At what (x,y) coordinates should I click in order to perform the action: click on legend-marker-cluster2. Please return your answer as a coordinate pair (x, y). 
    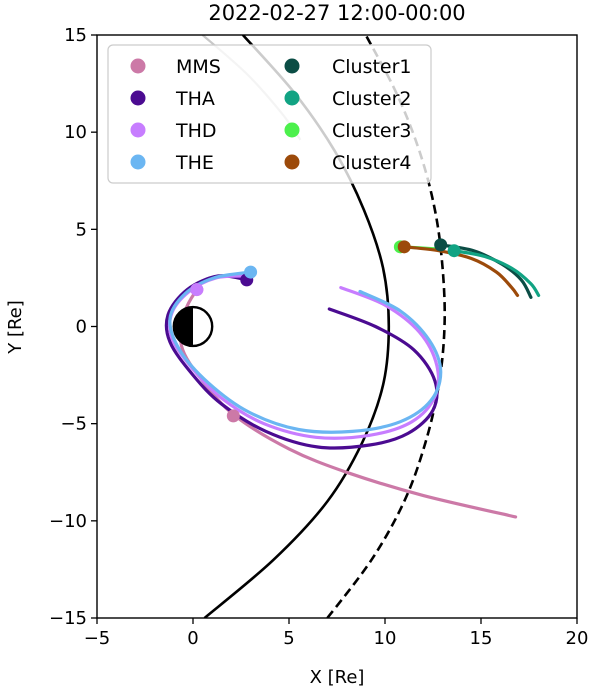
    Looking at the image, I should click on (292, 98).